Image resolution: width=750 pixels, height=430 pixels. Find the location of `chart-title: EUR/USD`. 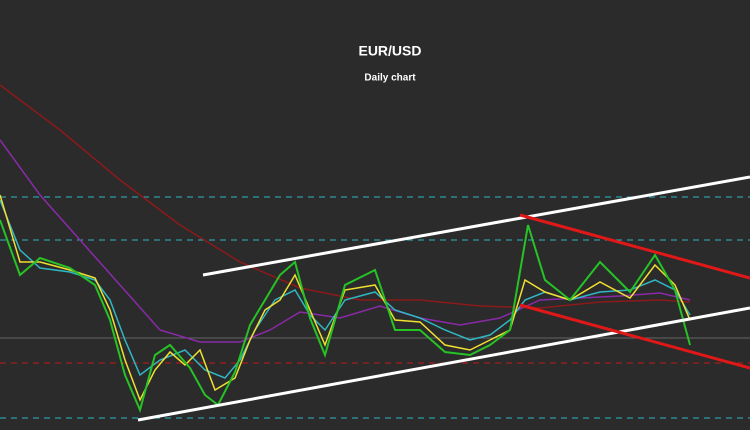

chart-title: EUR/USD is located at coordinates (389, 51).